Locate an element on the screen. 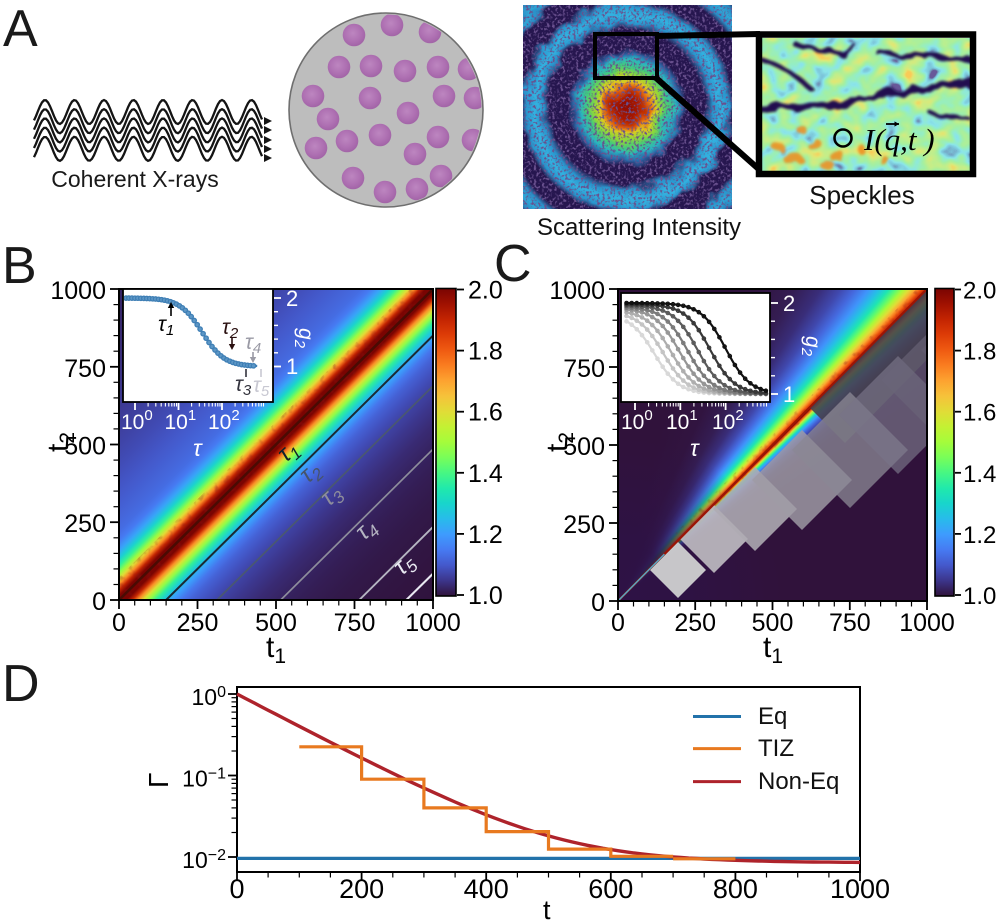  svg-text: τ5 is located at coordinates (405, 565).